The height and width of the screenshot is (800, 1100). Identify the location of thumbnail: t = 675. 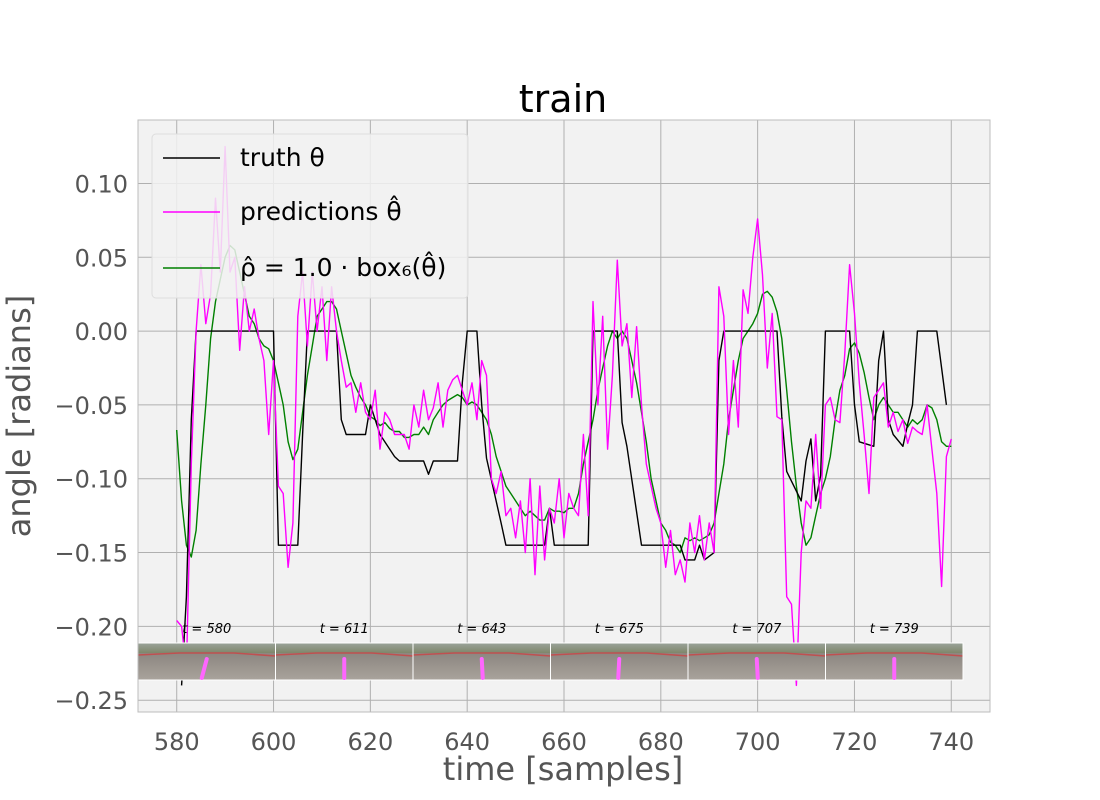
(619, 651).